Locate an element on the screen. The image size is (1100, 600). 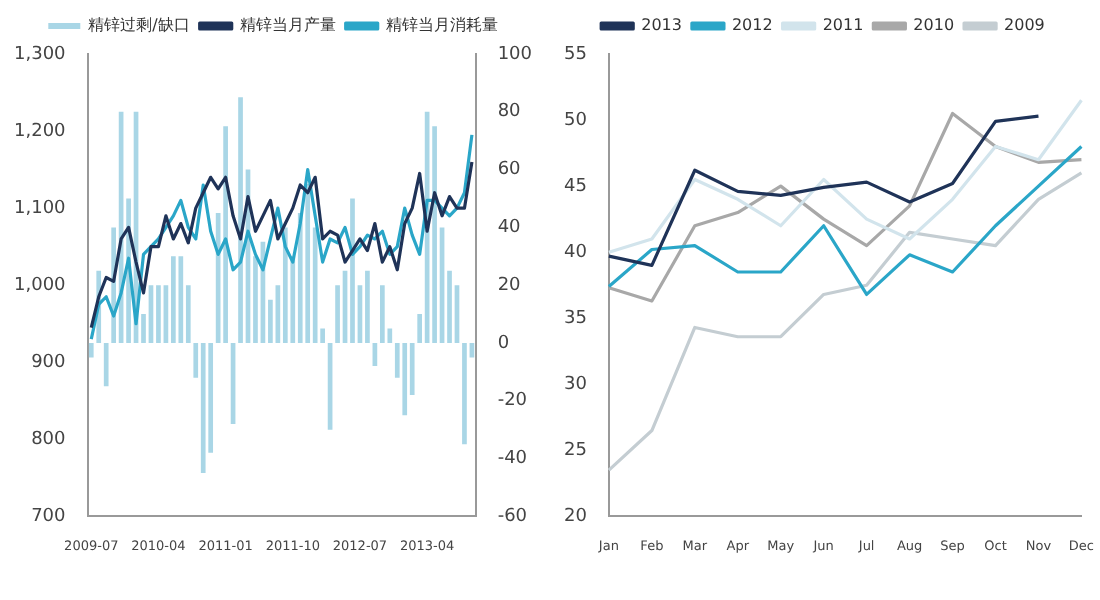
y2-tick-label: 80 is located at coordinates (509, 112).